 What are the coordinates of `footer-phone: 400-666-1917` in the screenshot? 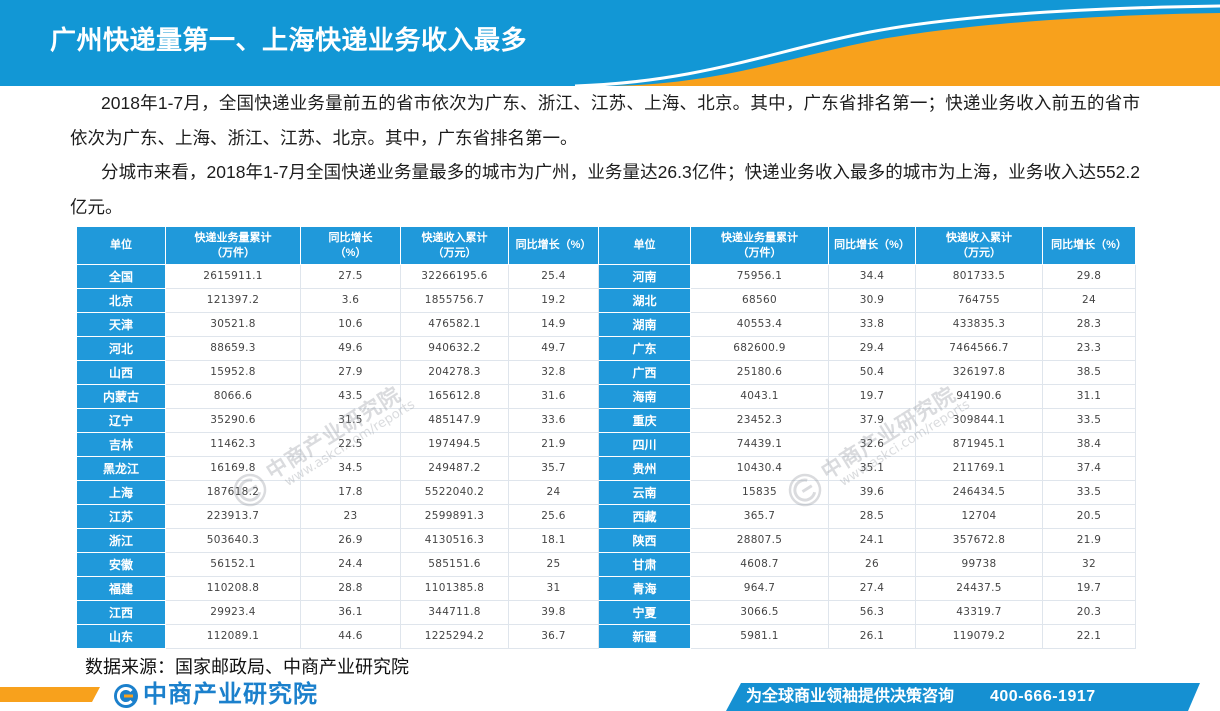 It's located at (1043, 696).